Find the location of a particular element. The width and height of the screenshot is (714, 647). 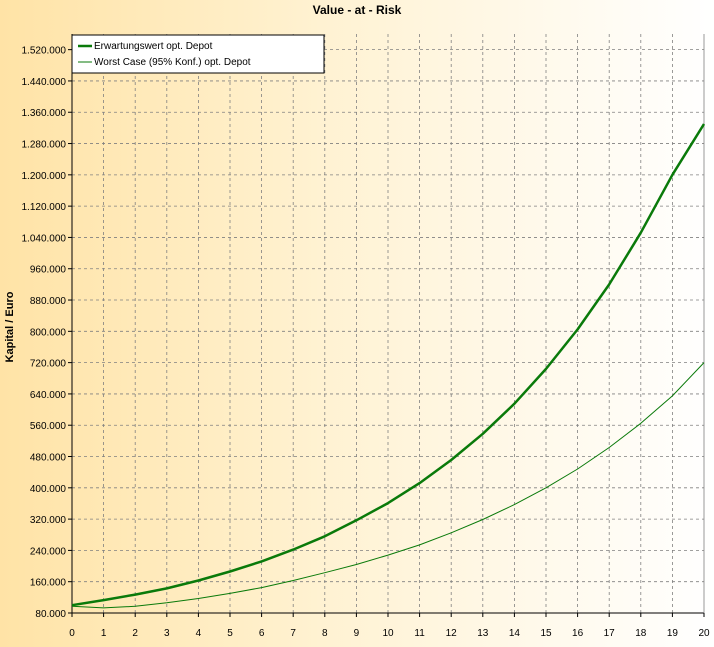

y-tick-label: 720.000 is located at coordinates (48, 364).